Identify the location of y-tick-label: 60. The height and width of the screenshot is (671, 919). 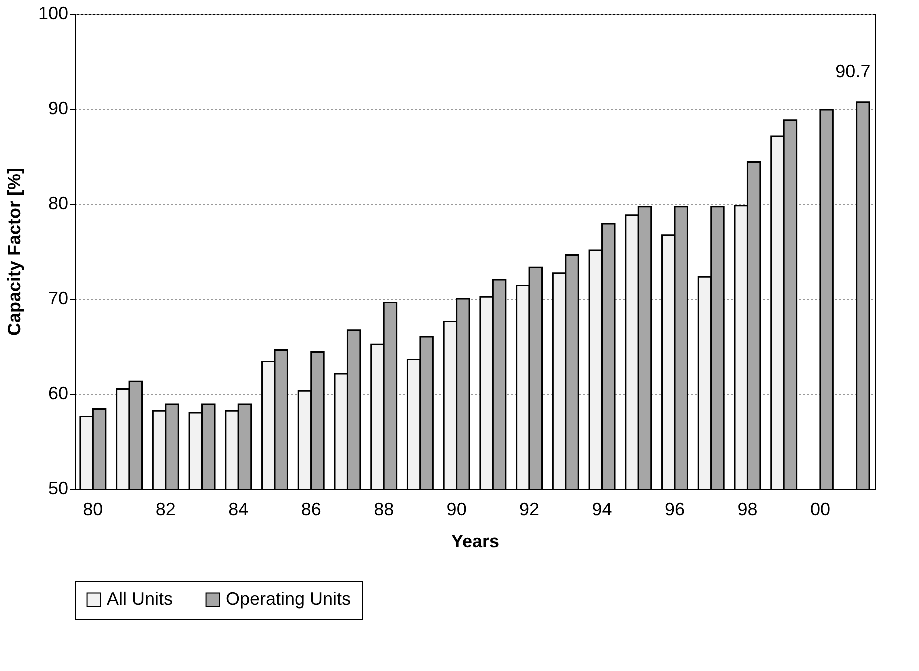
(58, 394).